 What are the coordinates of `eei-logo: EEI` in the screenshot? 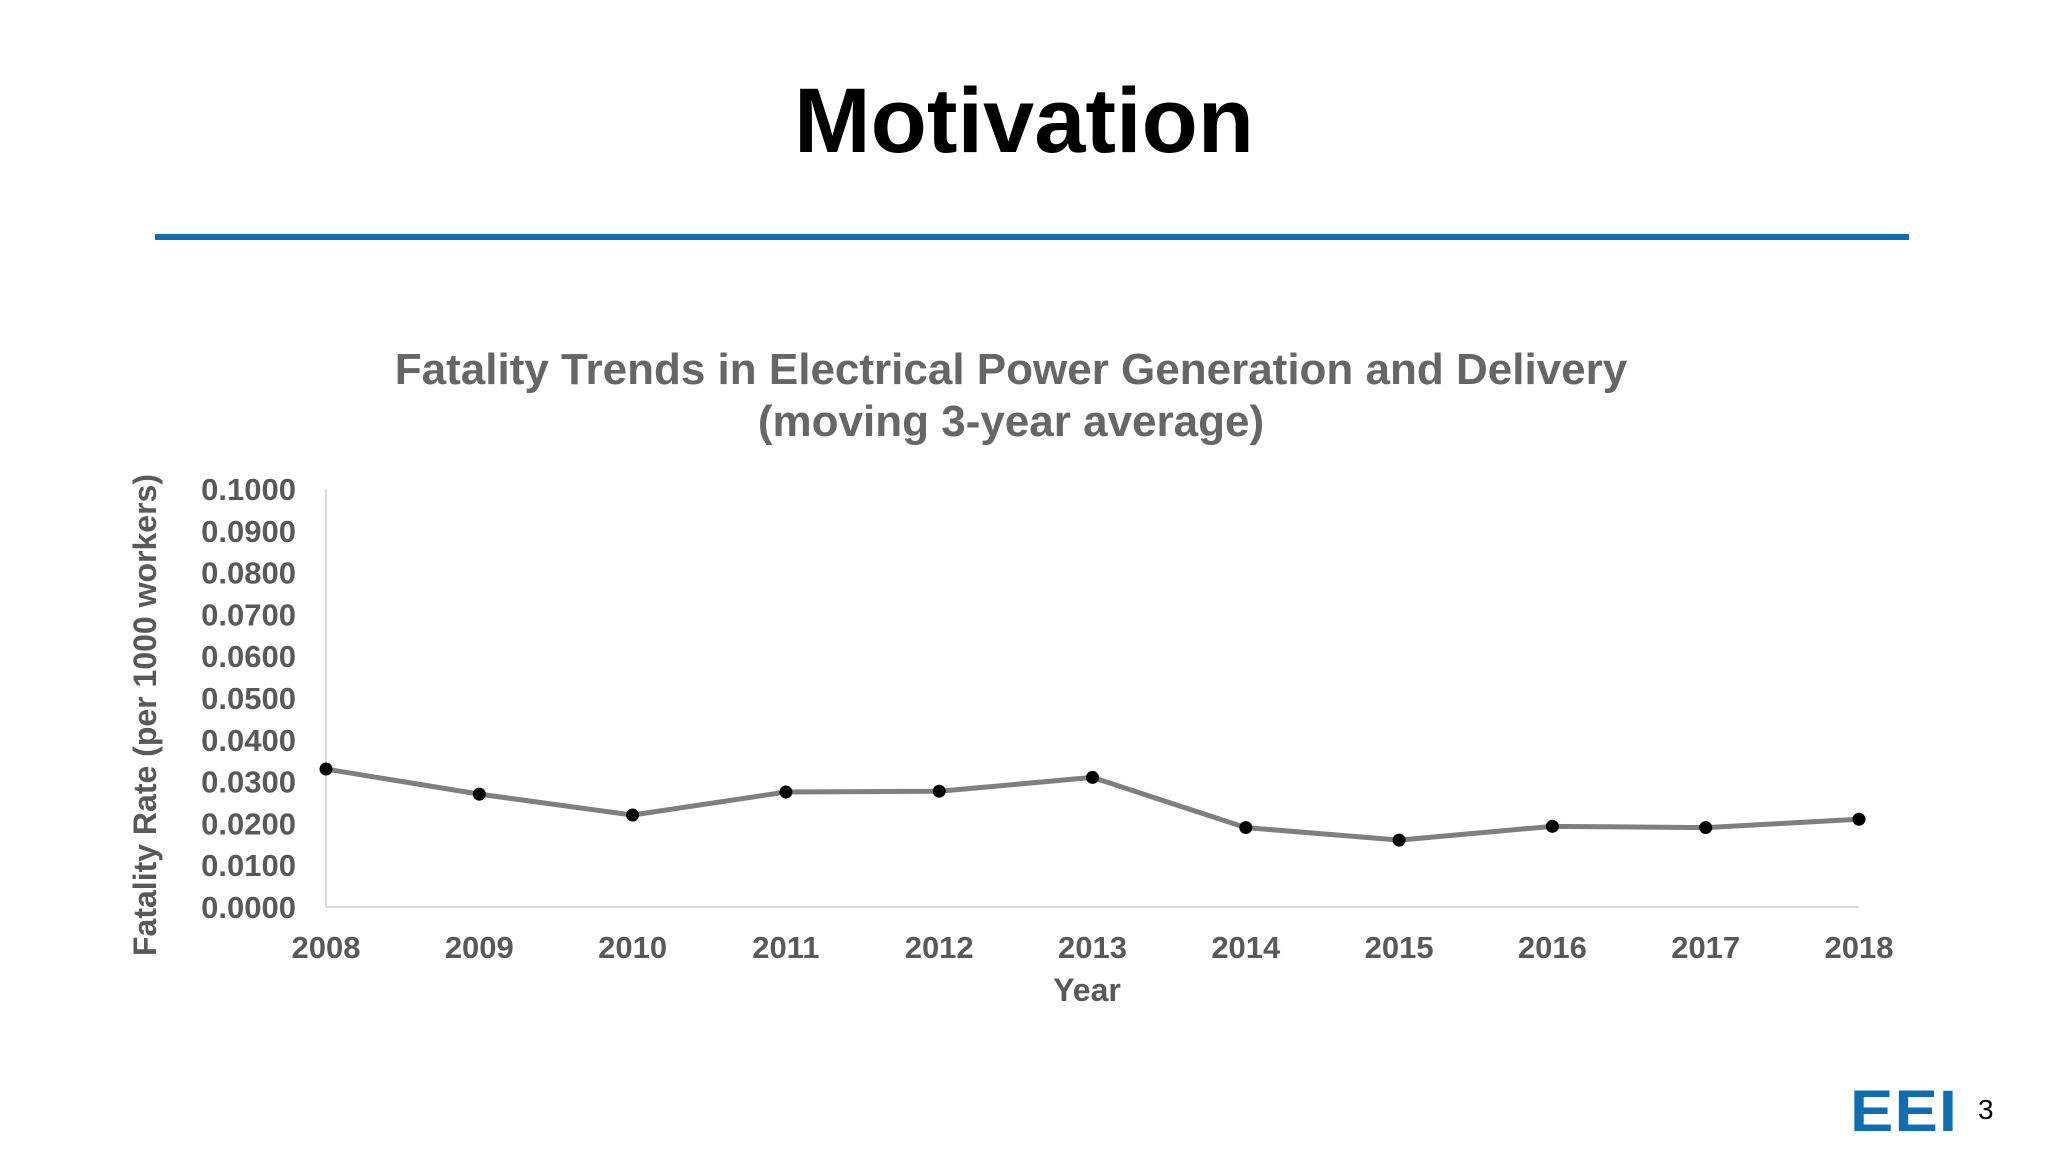 It's located at (1904, 1111).